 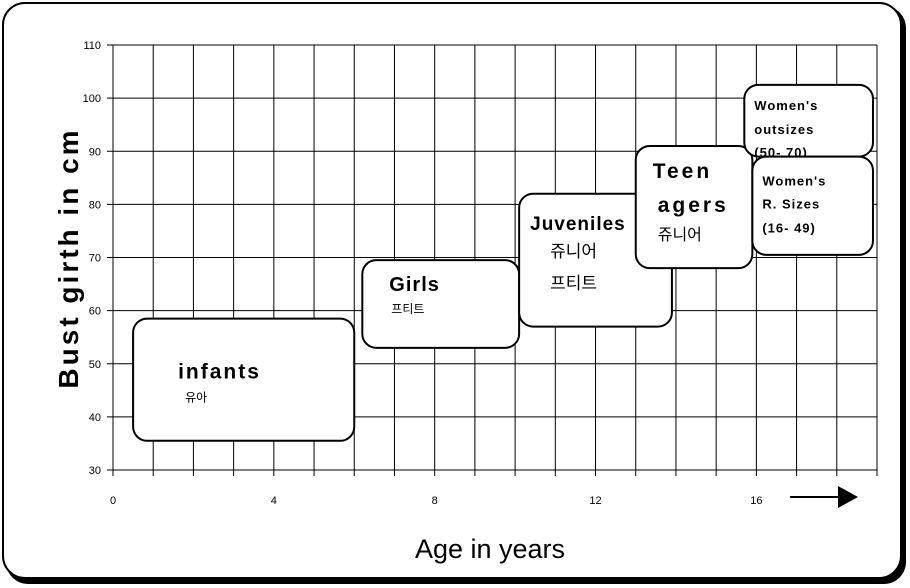 I want to click on y-tick-label: 50, so click(x=95, y=365).